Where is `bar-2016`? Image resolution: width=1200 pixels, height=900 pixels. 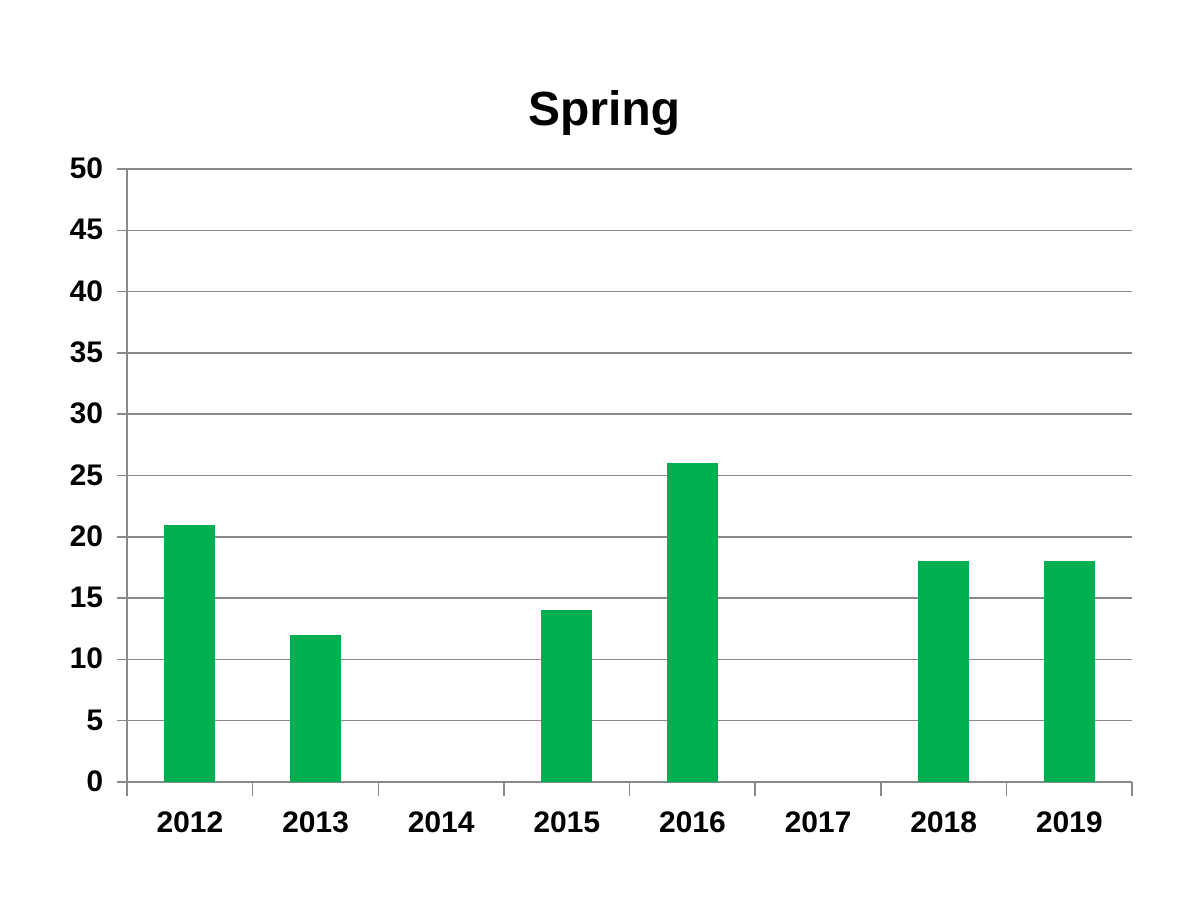
bar-2016 is located at coordinates (692, 622).